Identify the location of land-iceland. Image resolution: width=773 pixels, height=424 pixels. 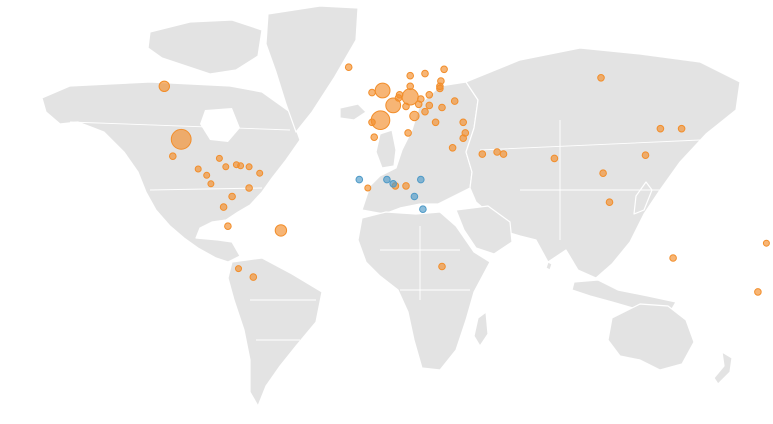
(353, 112).